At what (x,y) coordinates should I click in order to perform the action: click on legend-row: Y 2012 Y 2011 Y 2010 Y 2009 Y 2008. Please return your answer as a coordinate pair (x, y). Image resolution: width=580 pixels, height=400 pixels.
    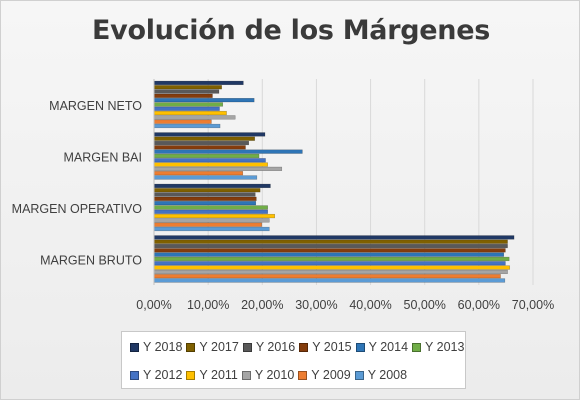
    Looking at the image, I should click on (297, 375).